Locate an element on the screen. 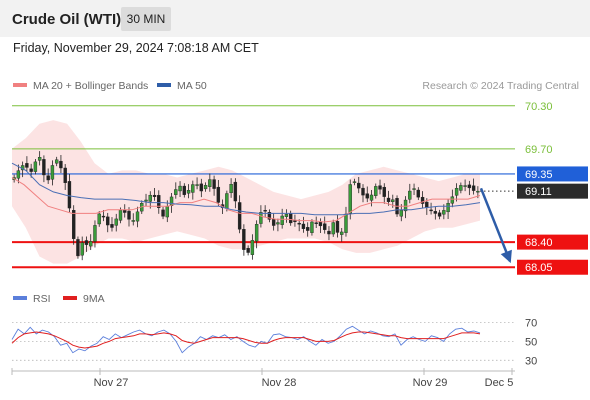 The width and height of the screenshot is (590, 400). x-tick-label: Nov 29 is located at coordinates (430, 383).